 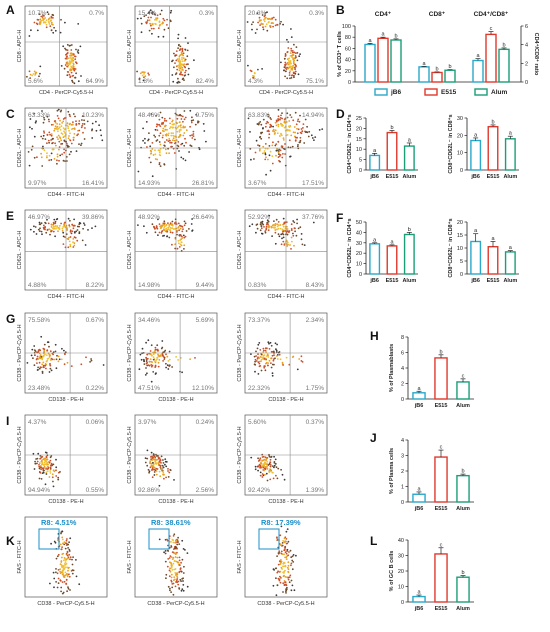 I want to click on quadrant-lower-left-value: 5.6%, so click(x=35, y=81).